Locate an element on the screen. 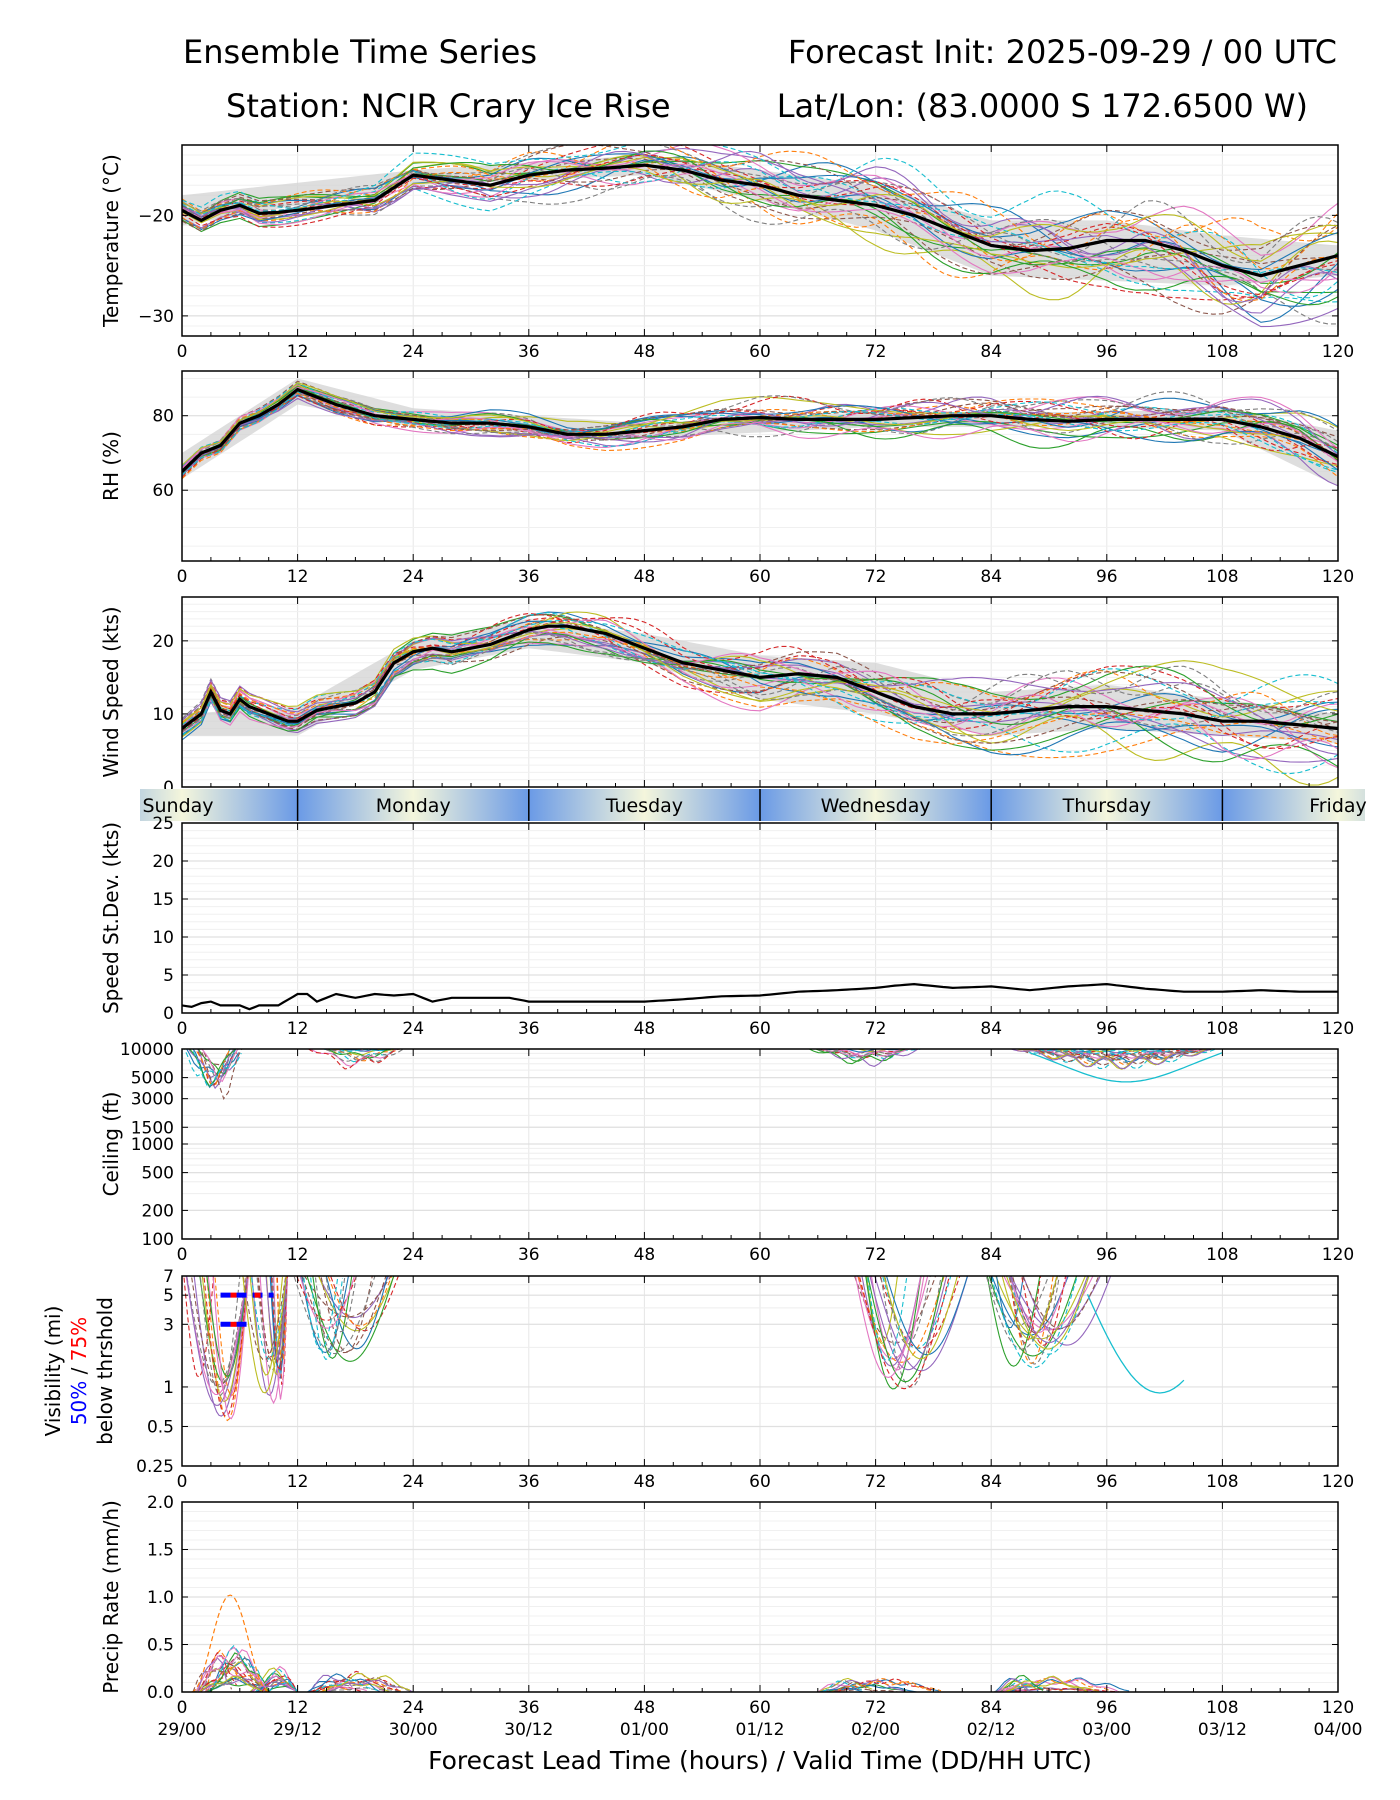  y-axis-label: Temperature (°C) is located at coordinates (111, 241).